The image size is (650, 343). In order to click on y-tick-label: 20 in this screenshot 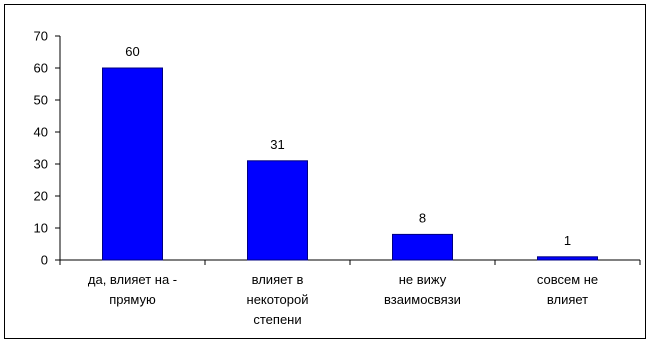, I will do `click(41, 196)`.